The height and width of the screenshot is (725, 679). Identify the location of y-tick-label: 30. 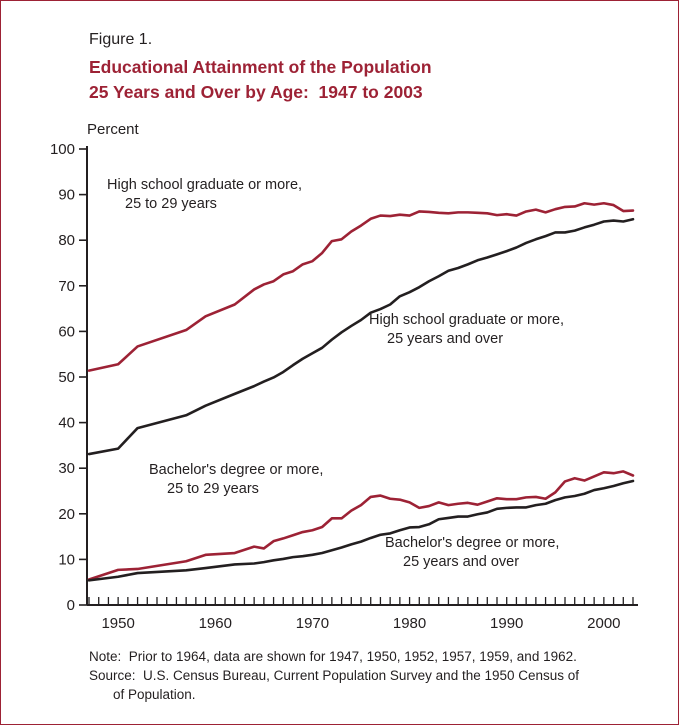
(66, 468).